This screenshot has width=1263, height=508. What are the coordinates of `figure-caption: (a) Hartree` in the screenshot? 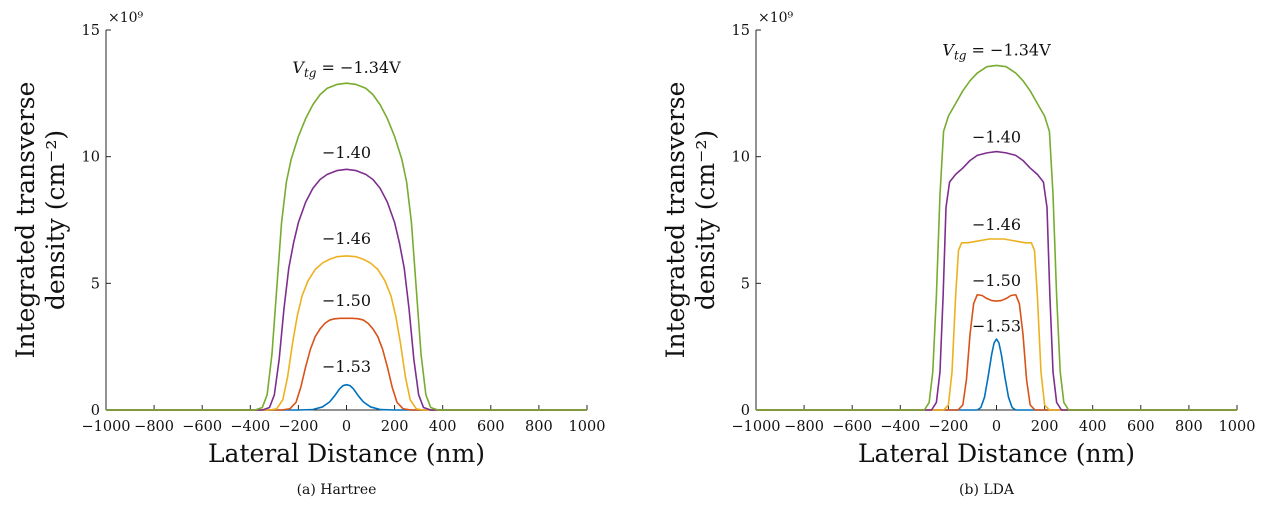 It's located at (337, 490).